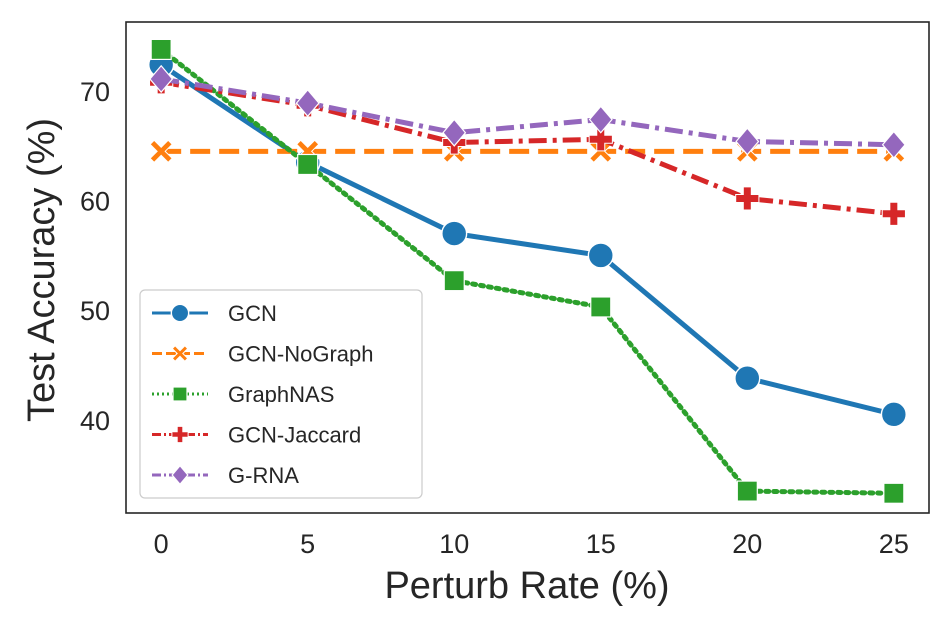 The height and width of the screenshot is (634, 952). What do you see at coordinates (894, 544) in the screenshot?
I see `x-tick-label: 25` at bounding box center [894, 544].